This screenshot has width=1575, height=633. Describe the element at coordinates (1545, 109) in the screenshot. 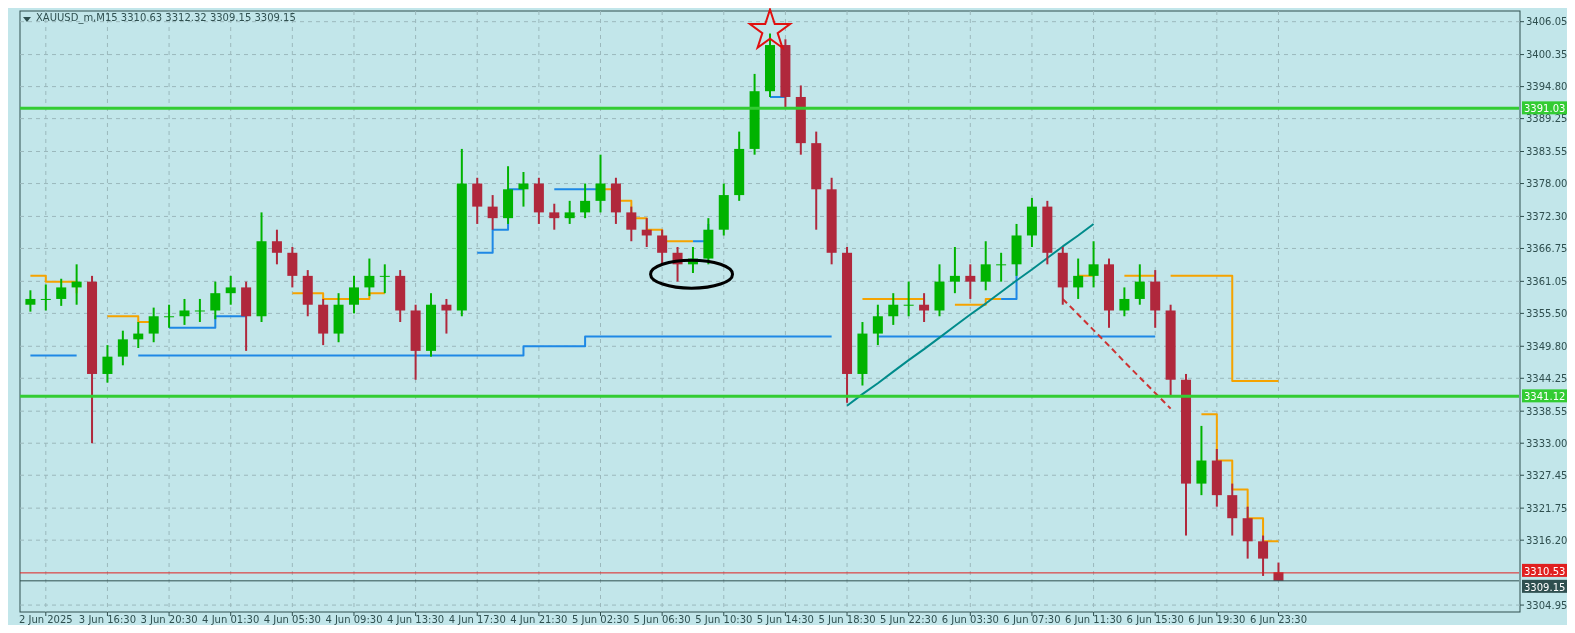

I see `ref-line-label: 3391.03` at that location.